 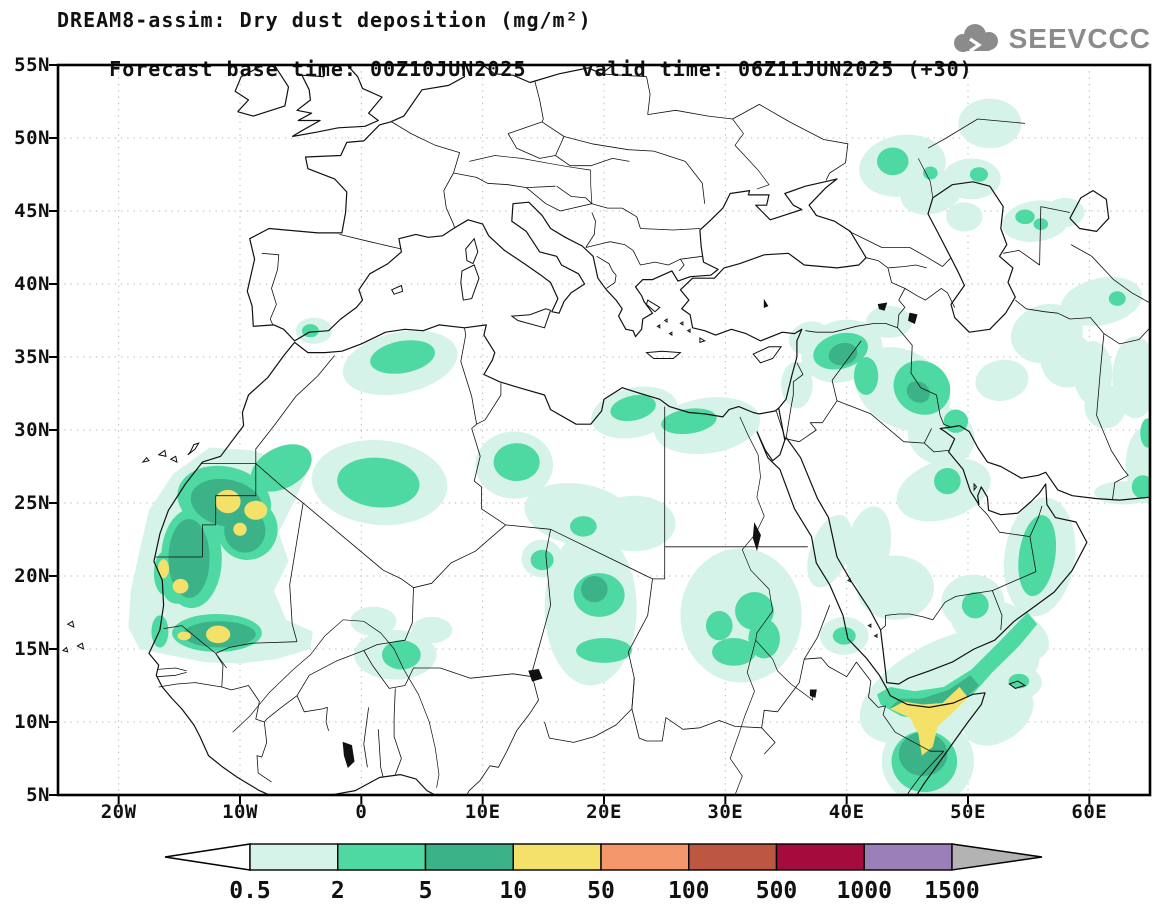 What do you see at coordinates (32, 576) in the screenshot?
I see `lat-tick-label: 20N` at bounding box center [32, 576].